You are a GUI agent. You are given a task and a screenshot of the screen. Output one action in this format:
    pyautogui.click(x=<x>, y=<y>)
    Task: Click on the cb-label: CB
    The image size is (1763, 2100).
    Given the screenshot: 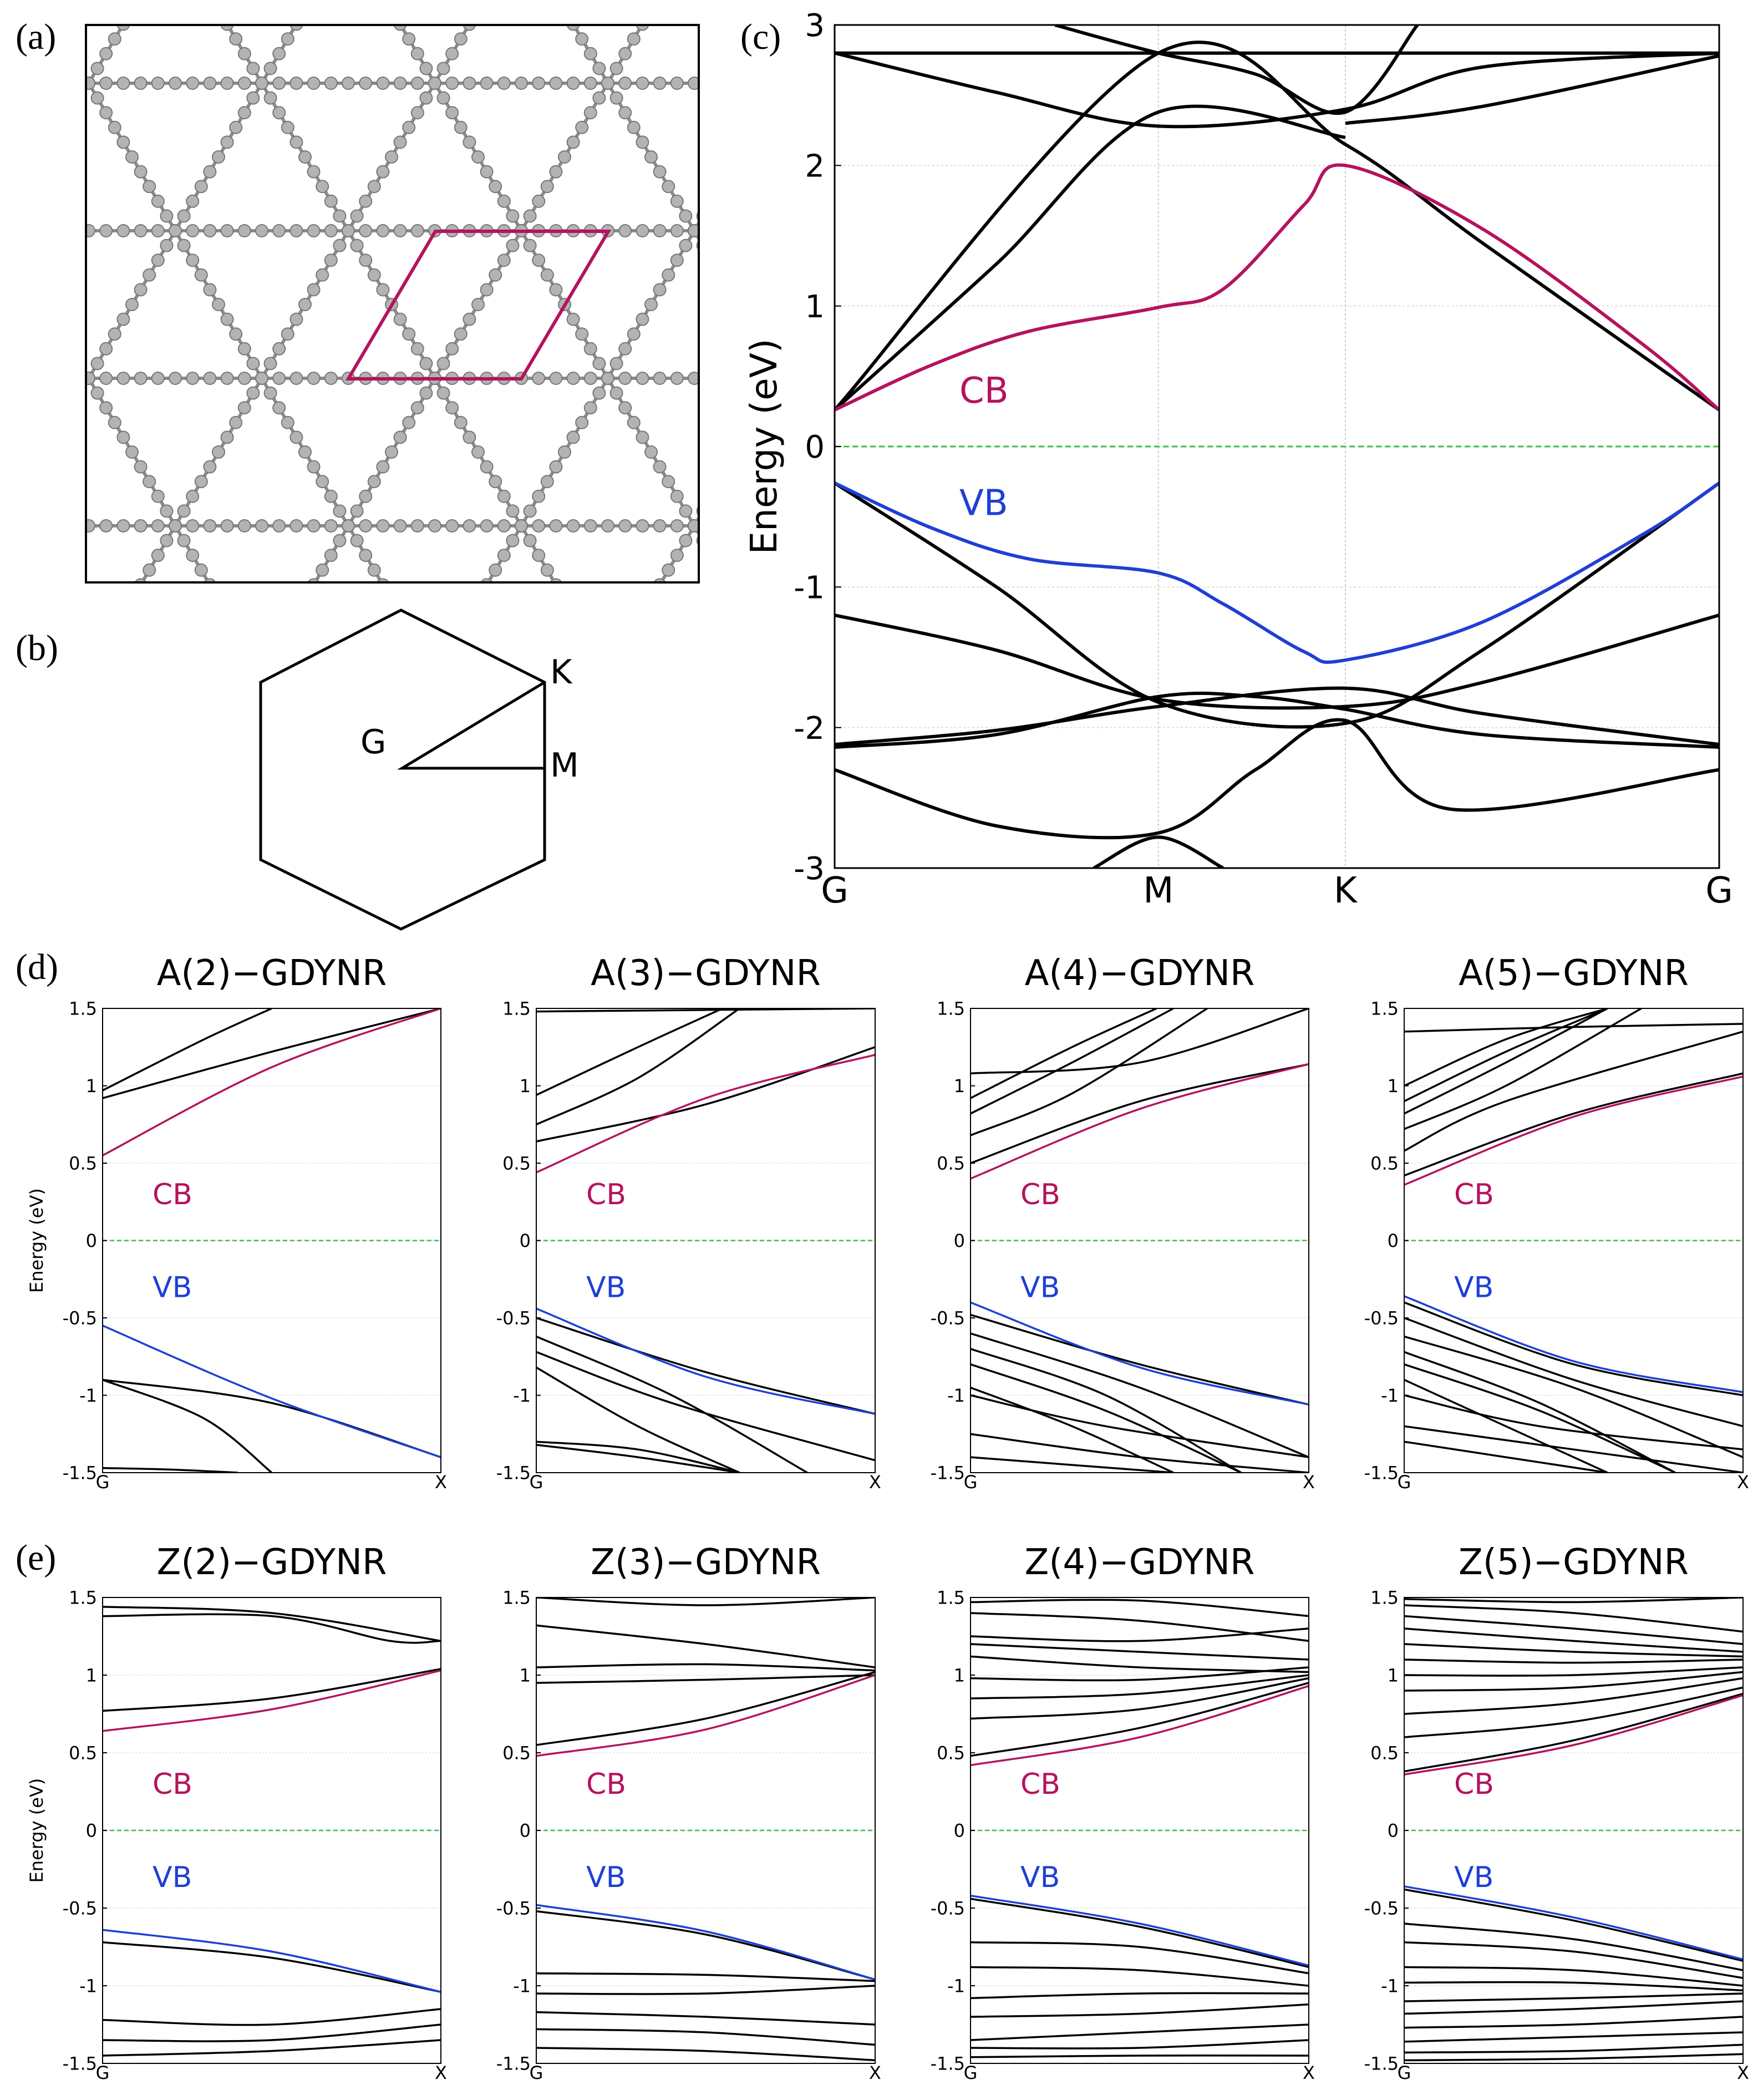 What is the action you would take?
    pyautogui.click(x=1474, y=1194)
    